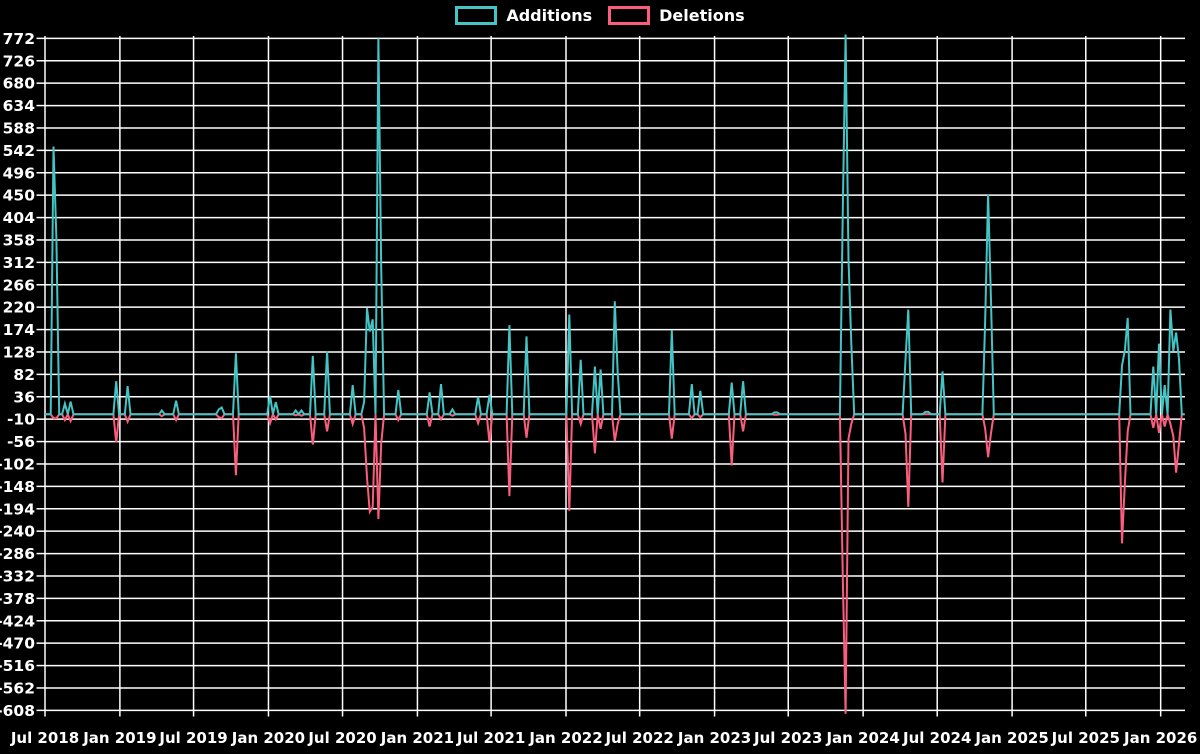 This screenshot has height=754, width=1200. I want to click on x-tick-label: Jul 2022, so click(638, 738).